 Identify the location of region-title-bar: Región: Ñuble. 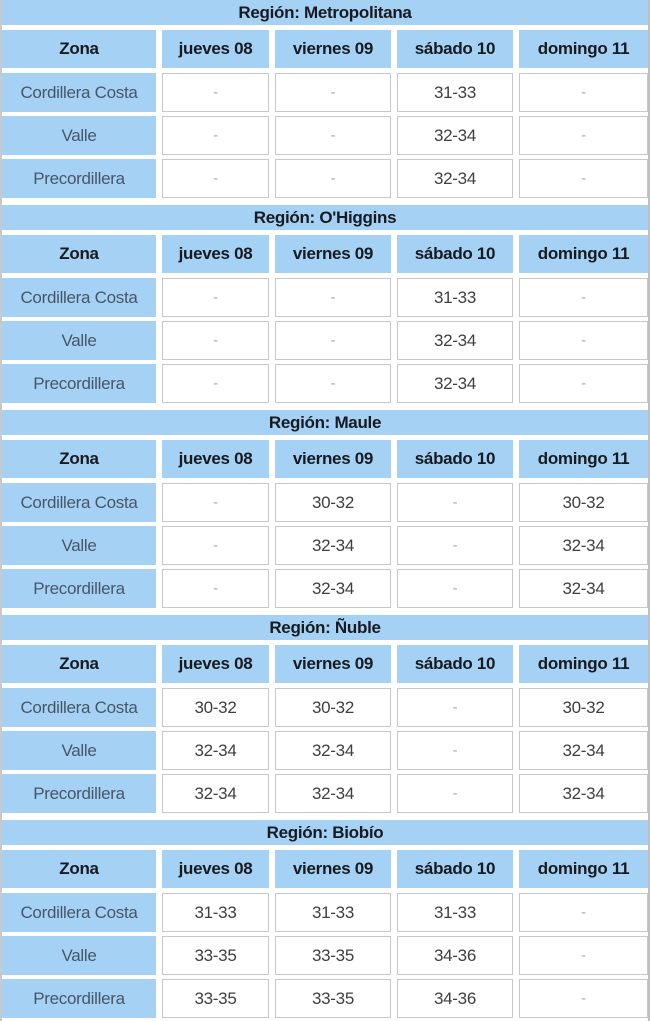
(325, 627).